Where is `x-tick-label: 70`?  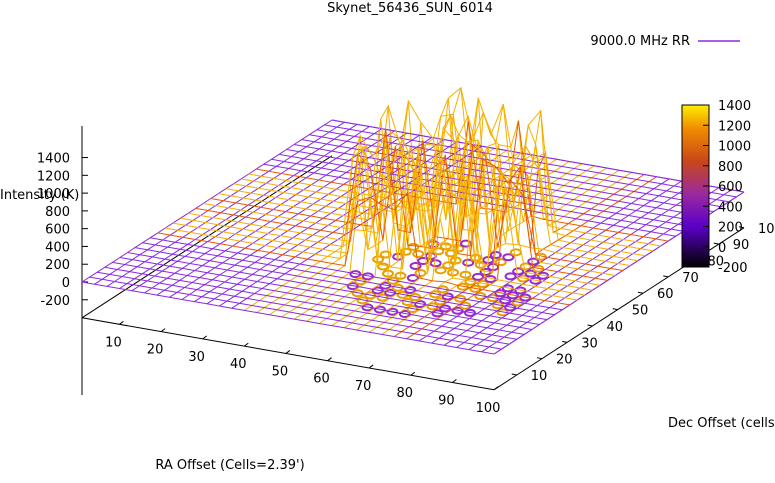 x-tick-label: 70 is located at coordinates (363, 386).